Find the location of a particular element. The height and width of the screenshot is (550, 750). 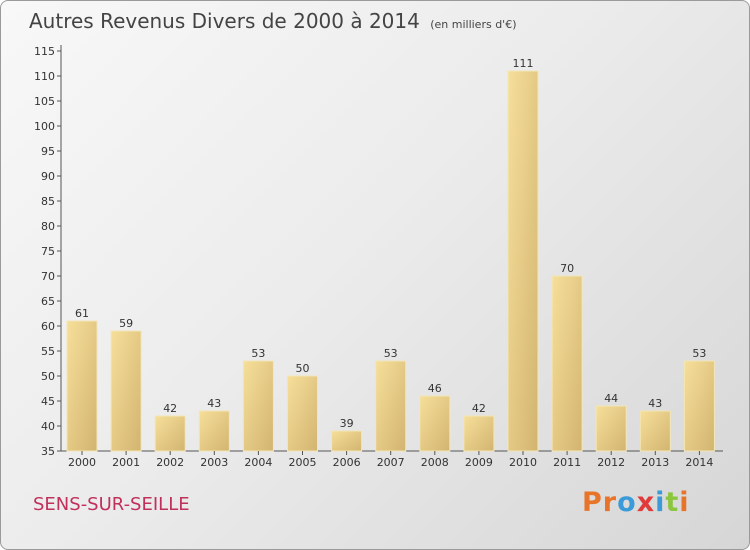

chart-subtitle: (en milliers d'€) is located at coordinates (473, 24).